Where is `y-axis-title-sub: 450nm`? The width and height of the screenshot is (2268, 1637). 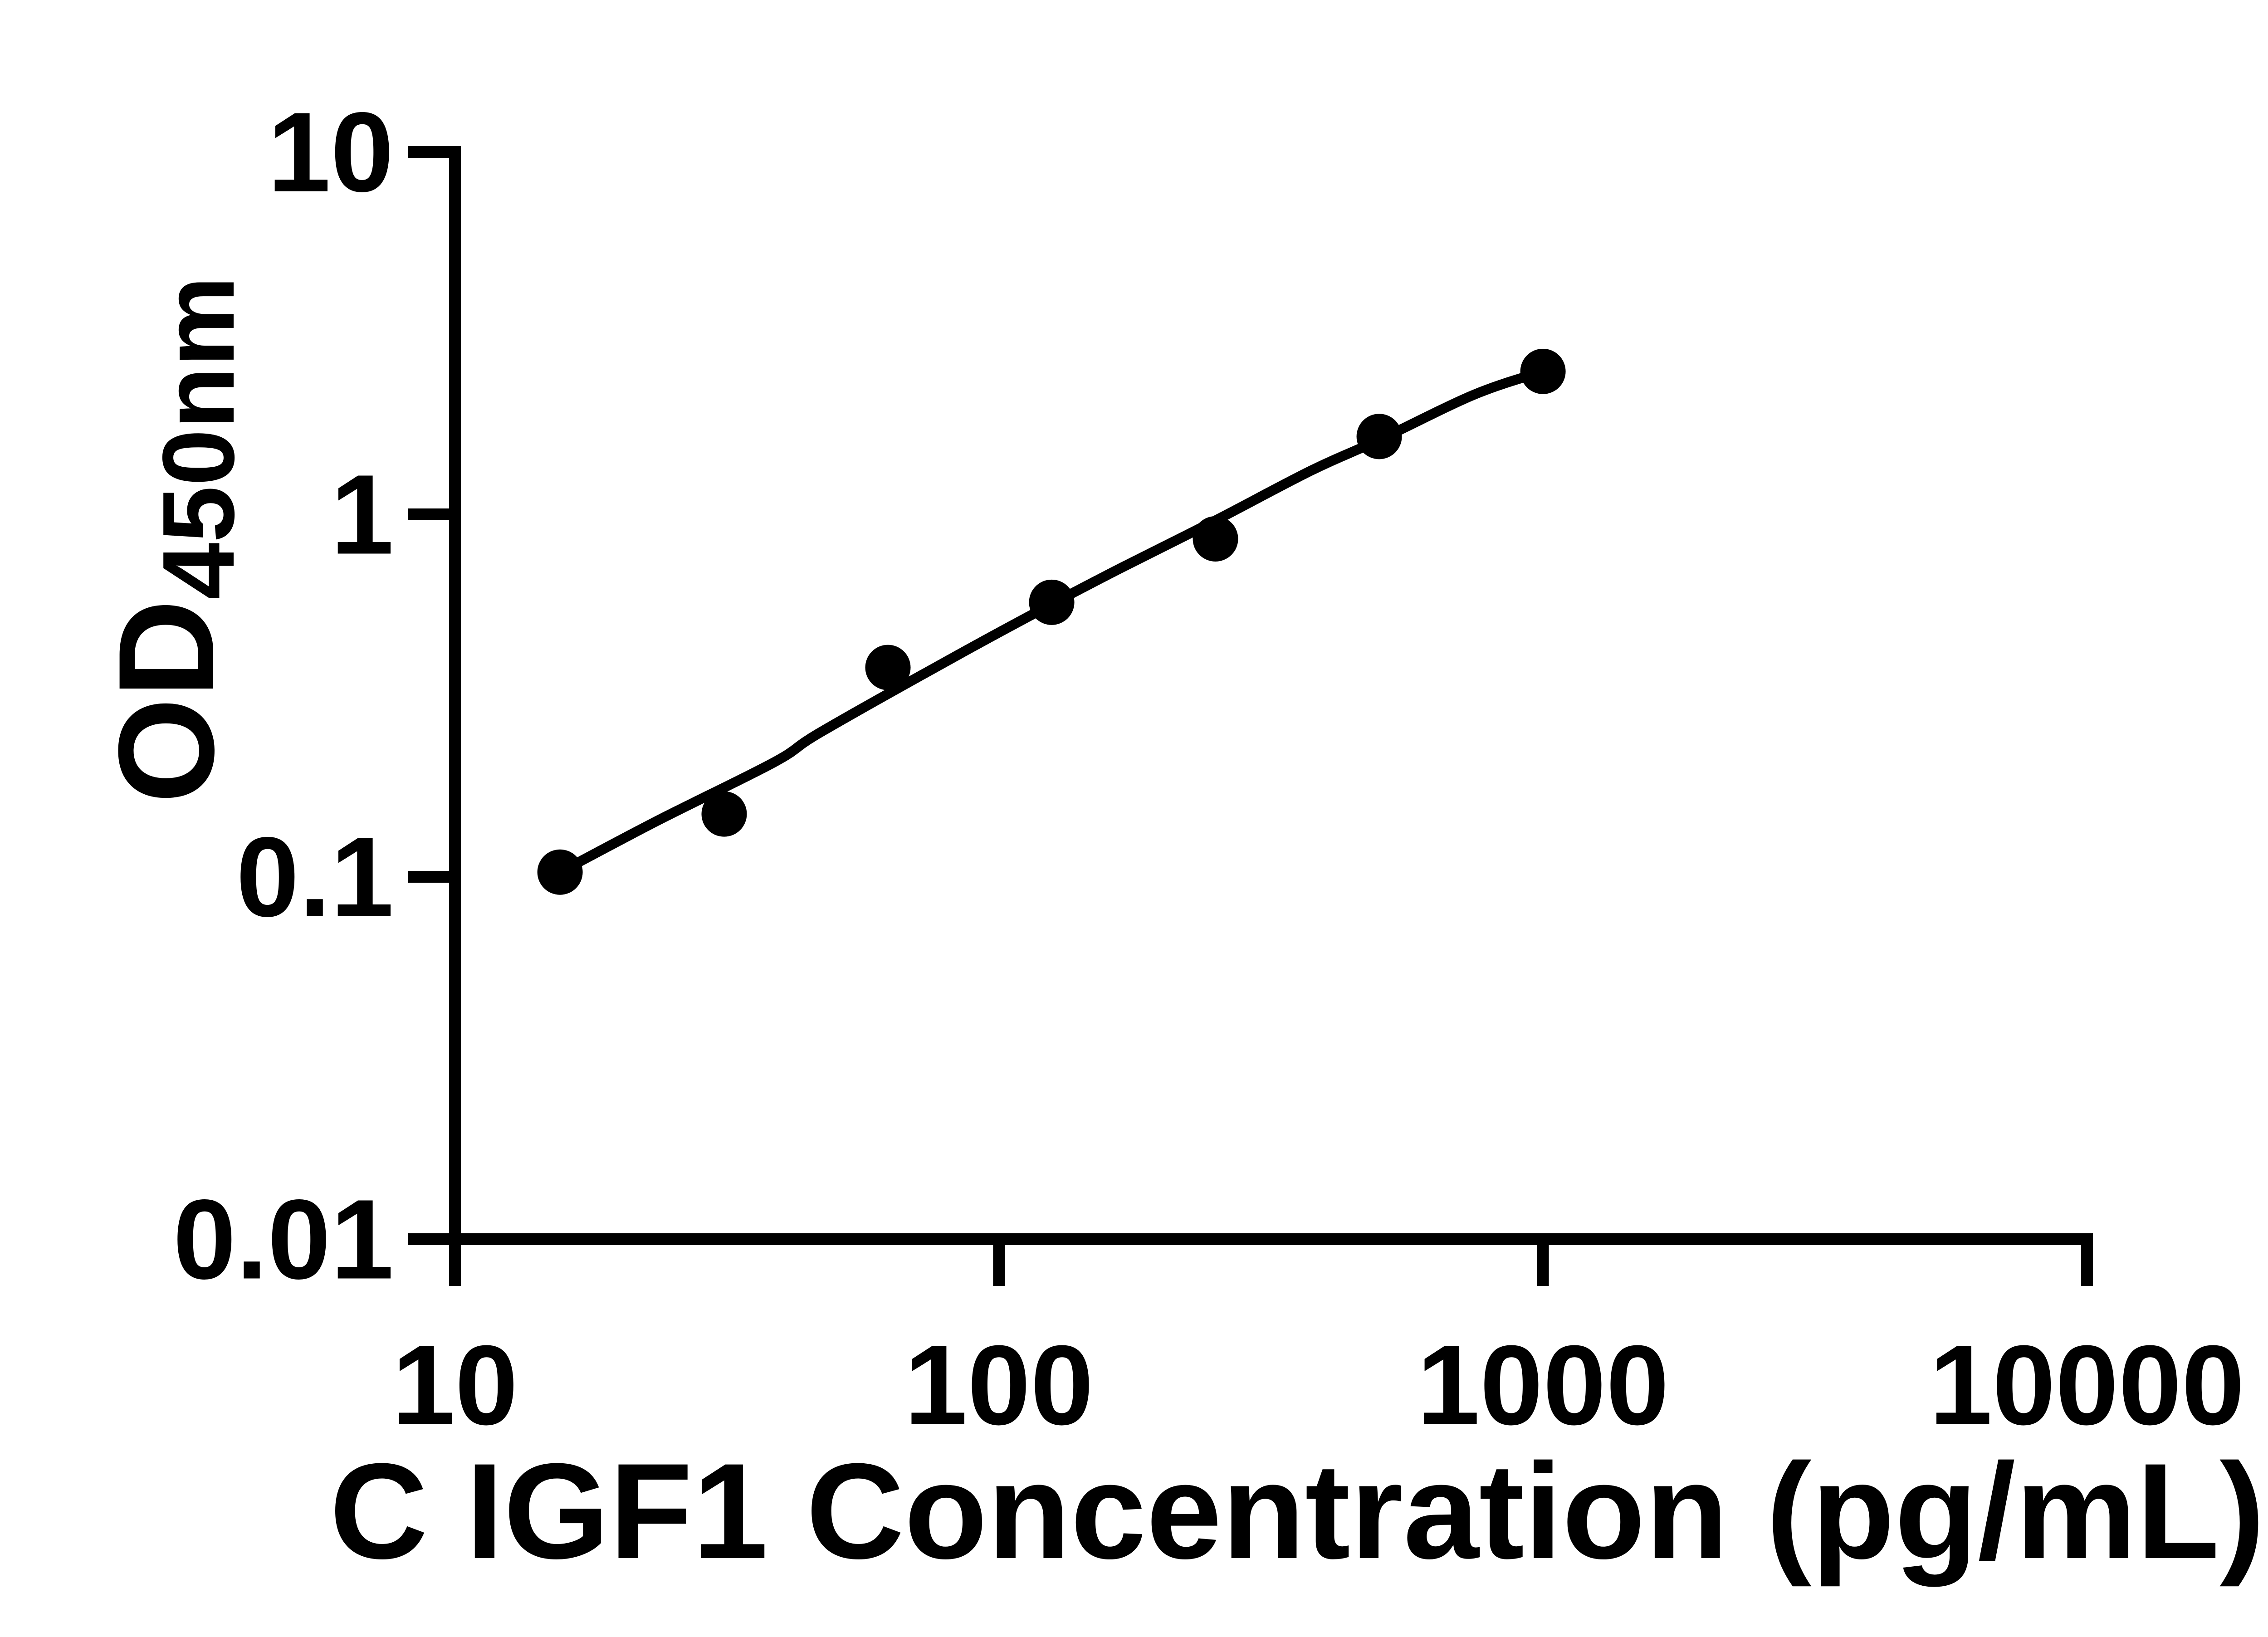
y-axis-title-sub: 450nm is located at coordinates (198, 438).